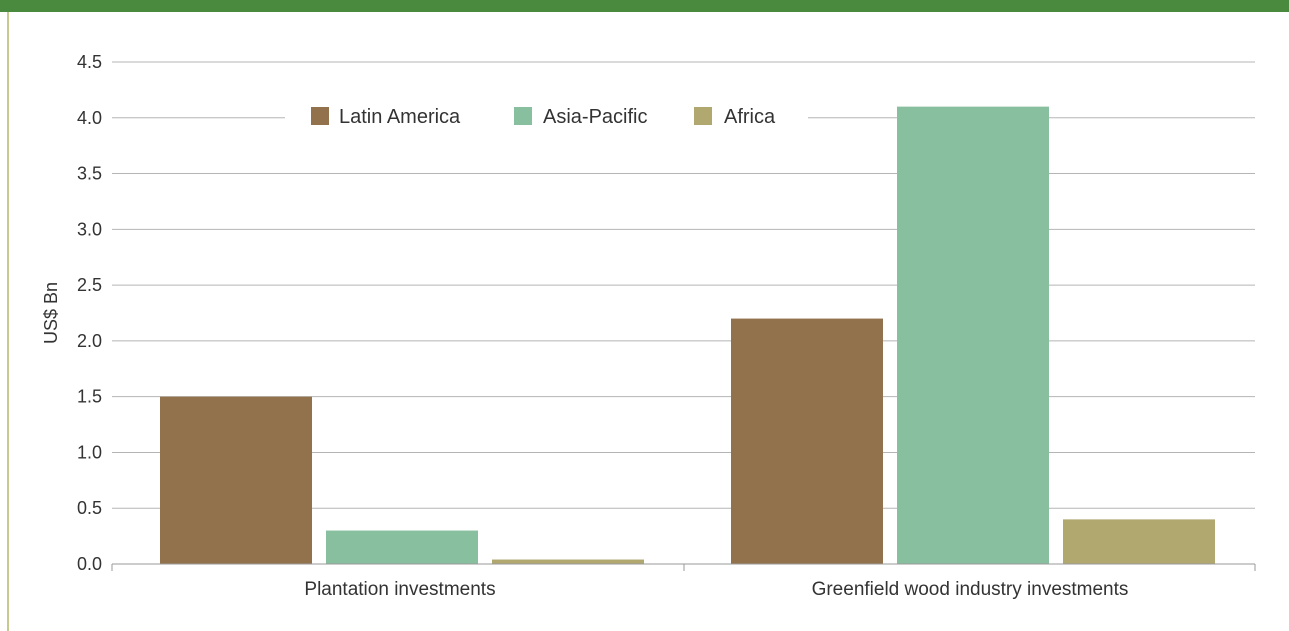 The width and height of the screenshot is (1289, 631). What do you see at coordinates (89, 229) in the screenshot?
I see `y-tick-label: 3.0` at bounding box center [89, 229].